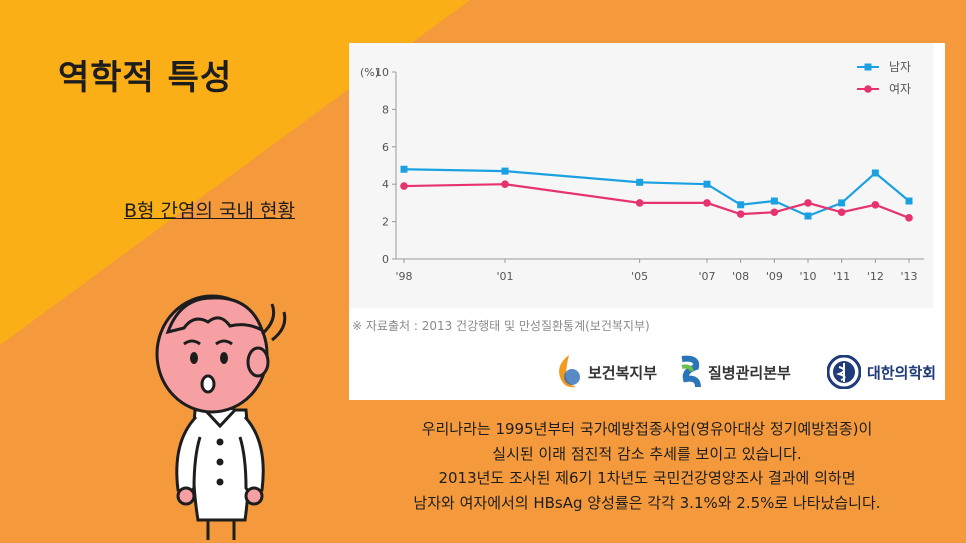 This screenshot has height=543, width=966. Describe the element at coordinates (908, 276) in the screenshot. I see `x-tick-label: '13` at that location.